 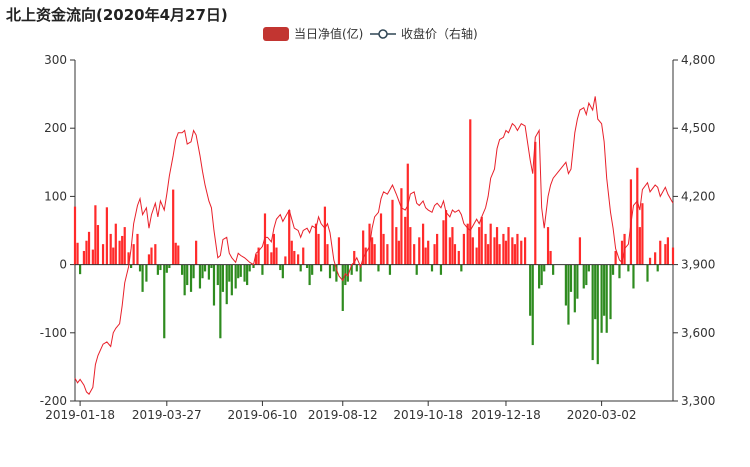 I want to click on legend-item-line: 收盘价（右轴), so click(x=424, y=33).